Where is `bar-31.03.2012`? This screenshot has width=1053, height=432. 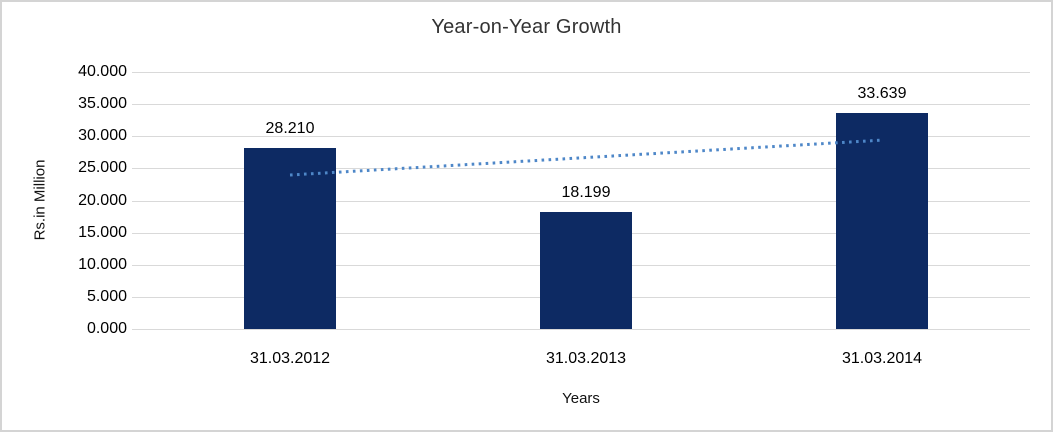 bar-31.03.2012 is located at coordinates (290, 238).